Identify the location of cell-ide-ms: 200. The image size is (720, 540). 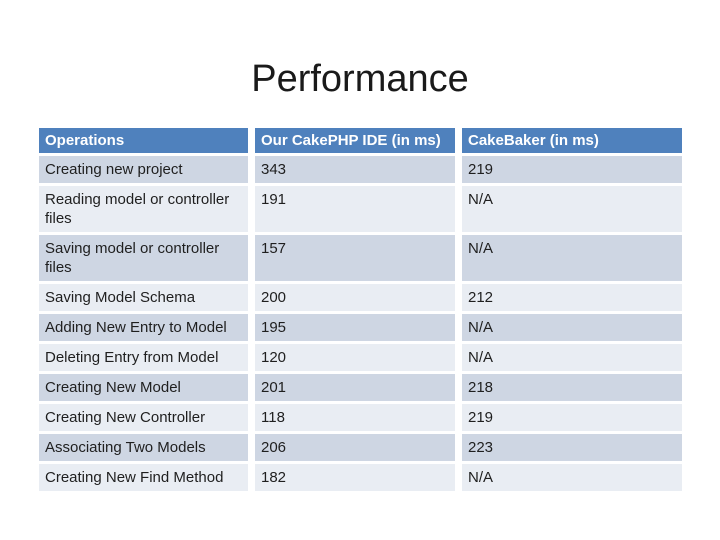
(355, 297).